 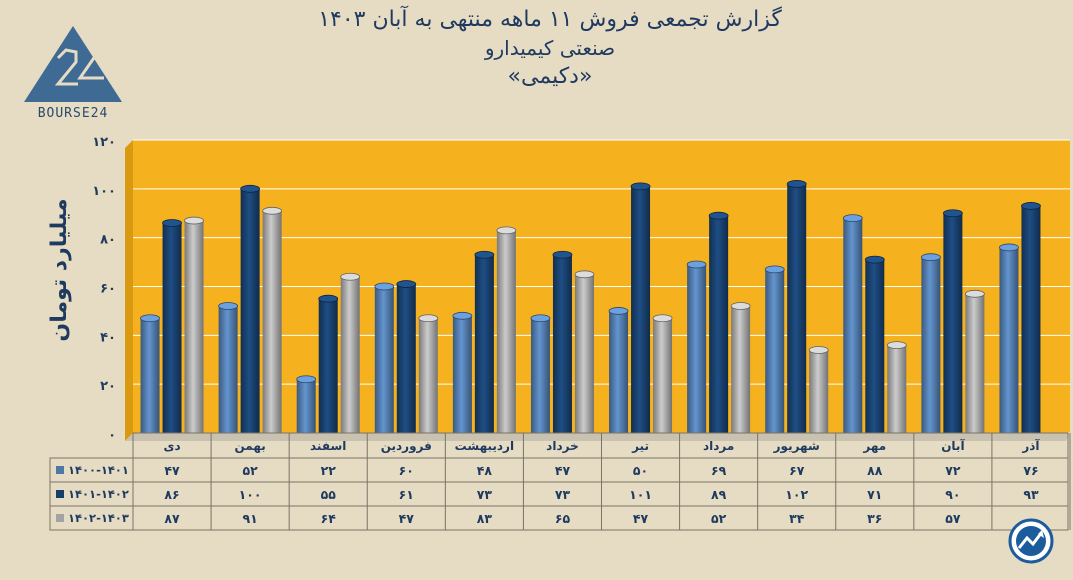 What do you see at coordinates (112, 435) in the screenshot?
I see `y-tick-label: ۰` at bounding box center [112, 435].